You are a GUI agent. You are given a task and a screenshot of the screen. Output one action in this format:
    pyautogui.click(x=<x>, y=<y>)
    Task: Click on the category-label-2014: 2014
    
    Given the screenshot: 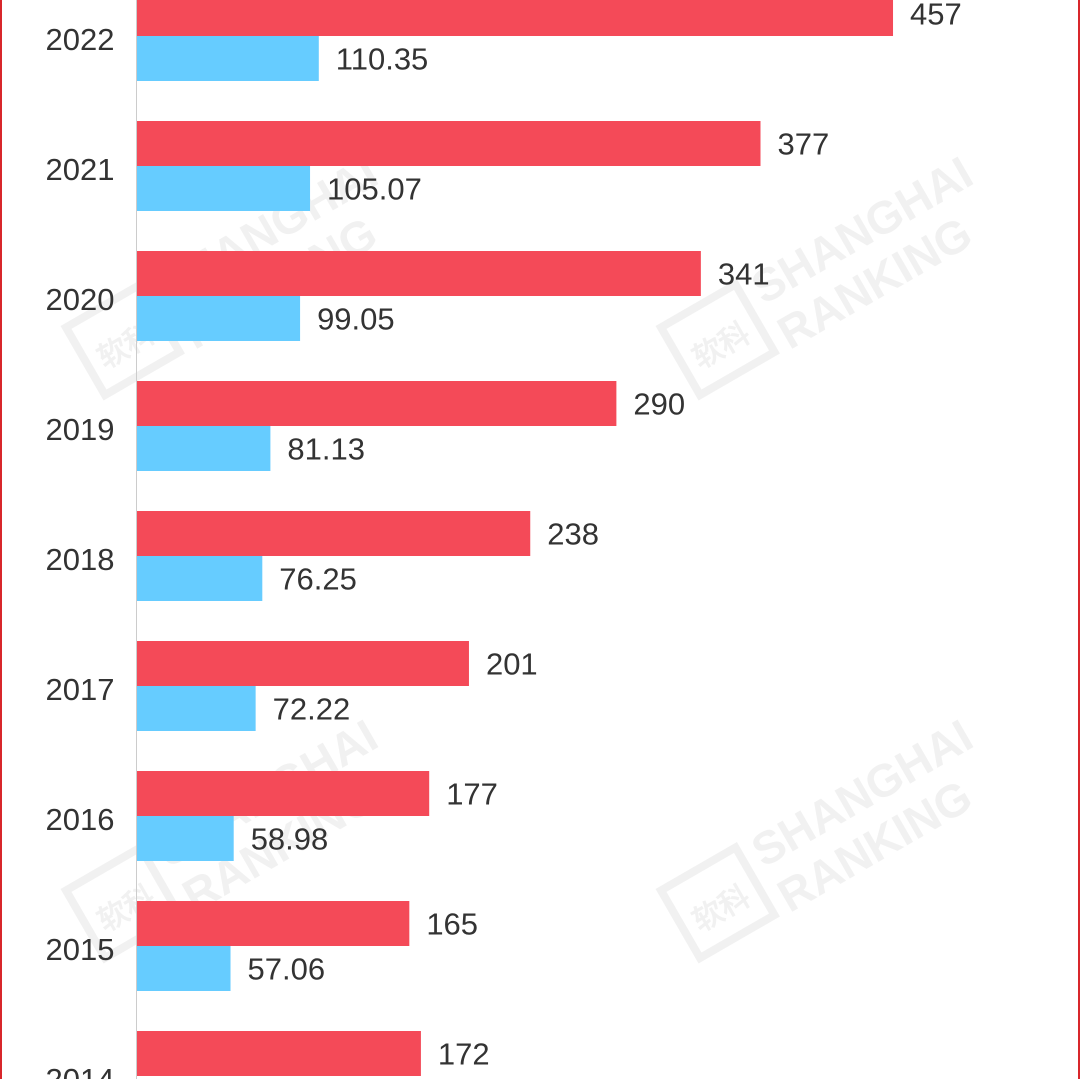 What is the action you would take?
    pyautogui.click(x=80, y=1070)
    